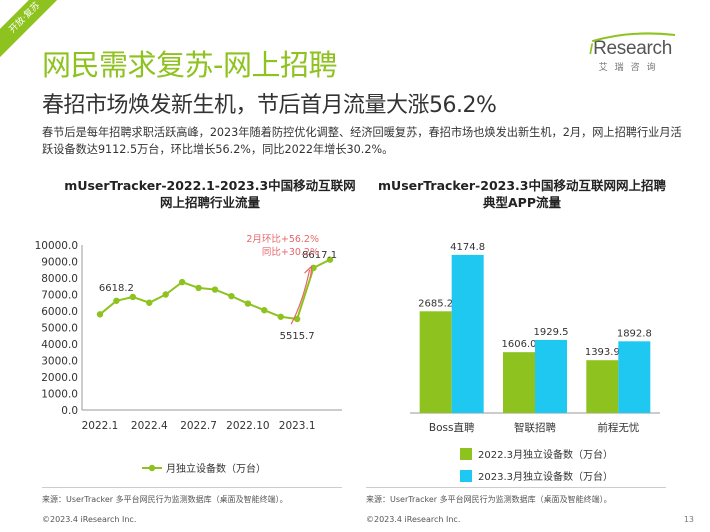  I want to click on x-tick-label: 2022.1, so click(100, 426).